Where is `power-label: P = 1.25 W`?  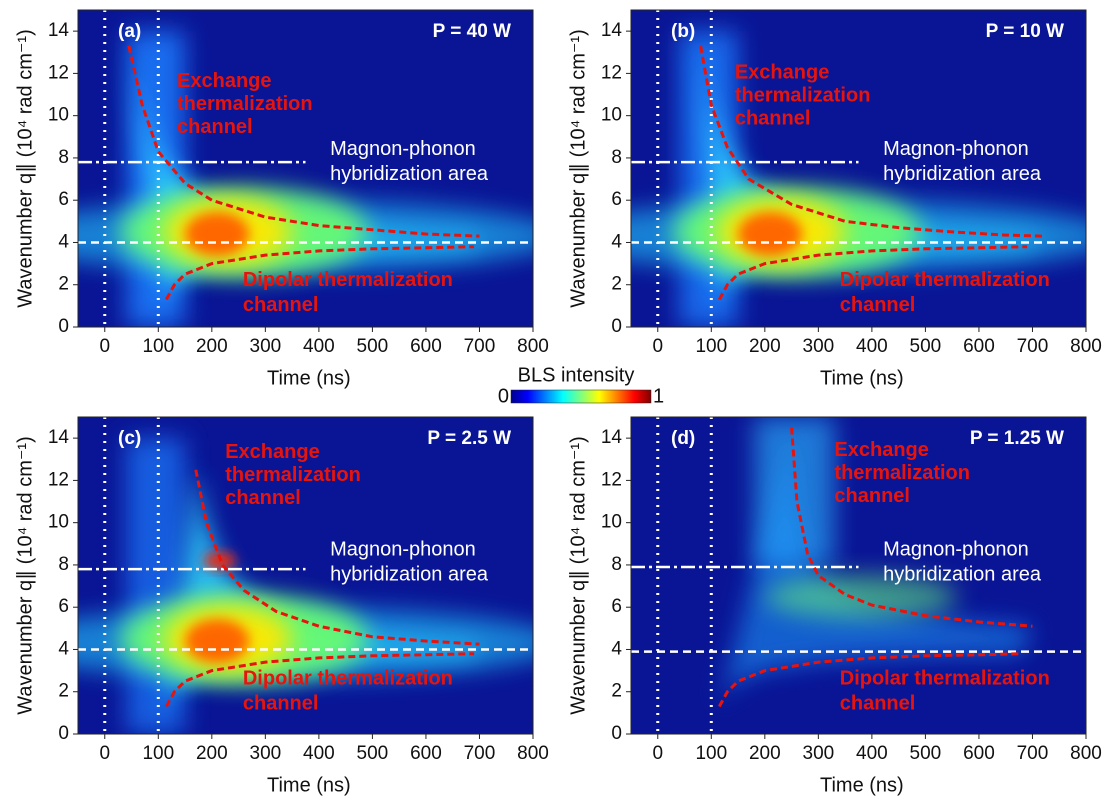 power-label: P = 1.25 W is located at coordinates (1017, 438).